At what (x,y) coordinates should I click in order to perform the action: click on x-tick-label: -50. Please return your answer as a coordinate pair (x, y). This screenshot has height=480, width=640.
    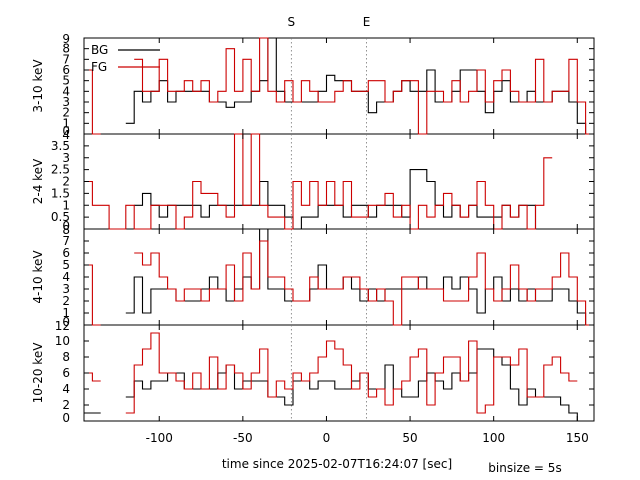
    Looking at the image, I should click on (243, 438).